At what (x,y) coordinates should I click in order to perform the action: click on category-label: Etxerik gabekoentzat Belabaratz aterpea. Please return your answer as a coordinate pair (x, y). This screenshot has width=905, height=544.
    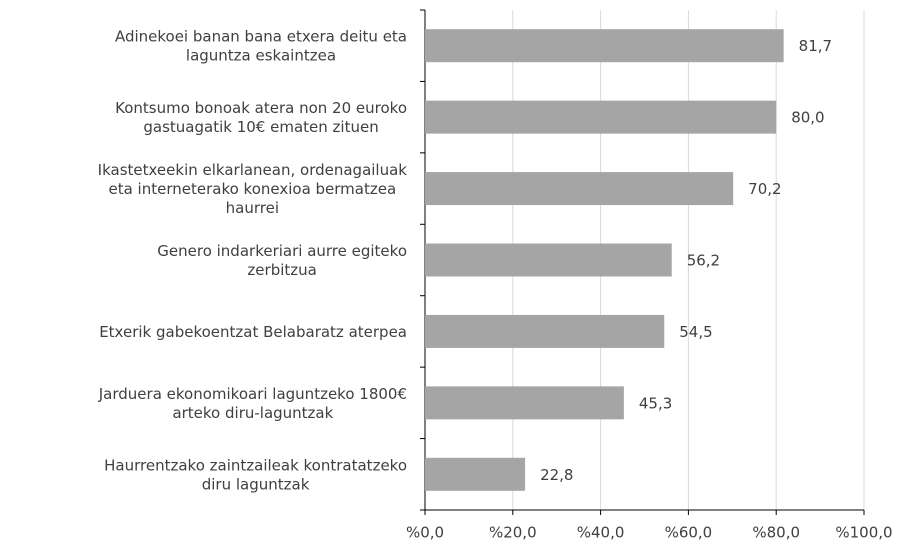
    Looking at the image, I should click on (253, 332).